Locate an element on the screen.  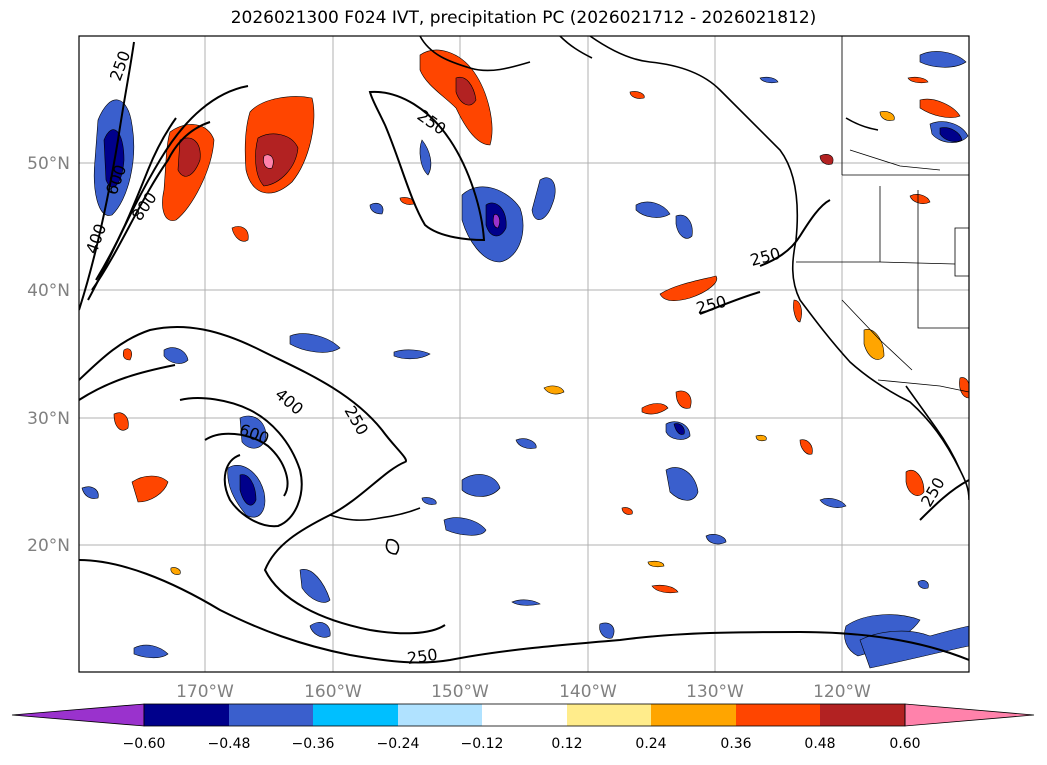
longitude-labels: 170°W 160°W 150°W 140°W 130°W 120°W is located at coordinates (523, 692).